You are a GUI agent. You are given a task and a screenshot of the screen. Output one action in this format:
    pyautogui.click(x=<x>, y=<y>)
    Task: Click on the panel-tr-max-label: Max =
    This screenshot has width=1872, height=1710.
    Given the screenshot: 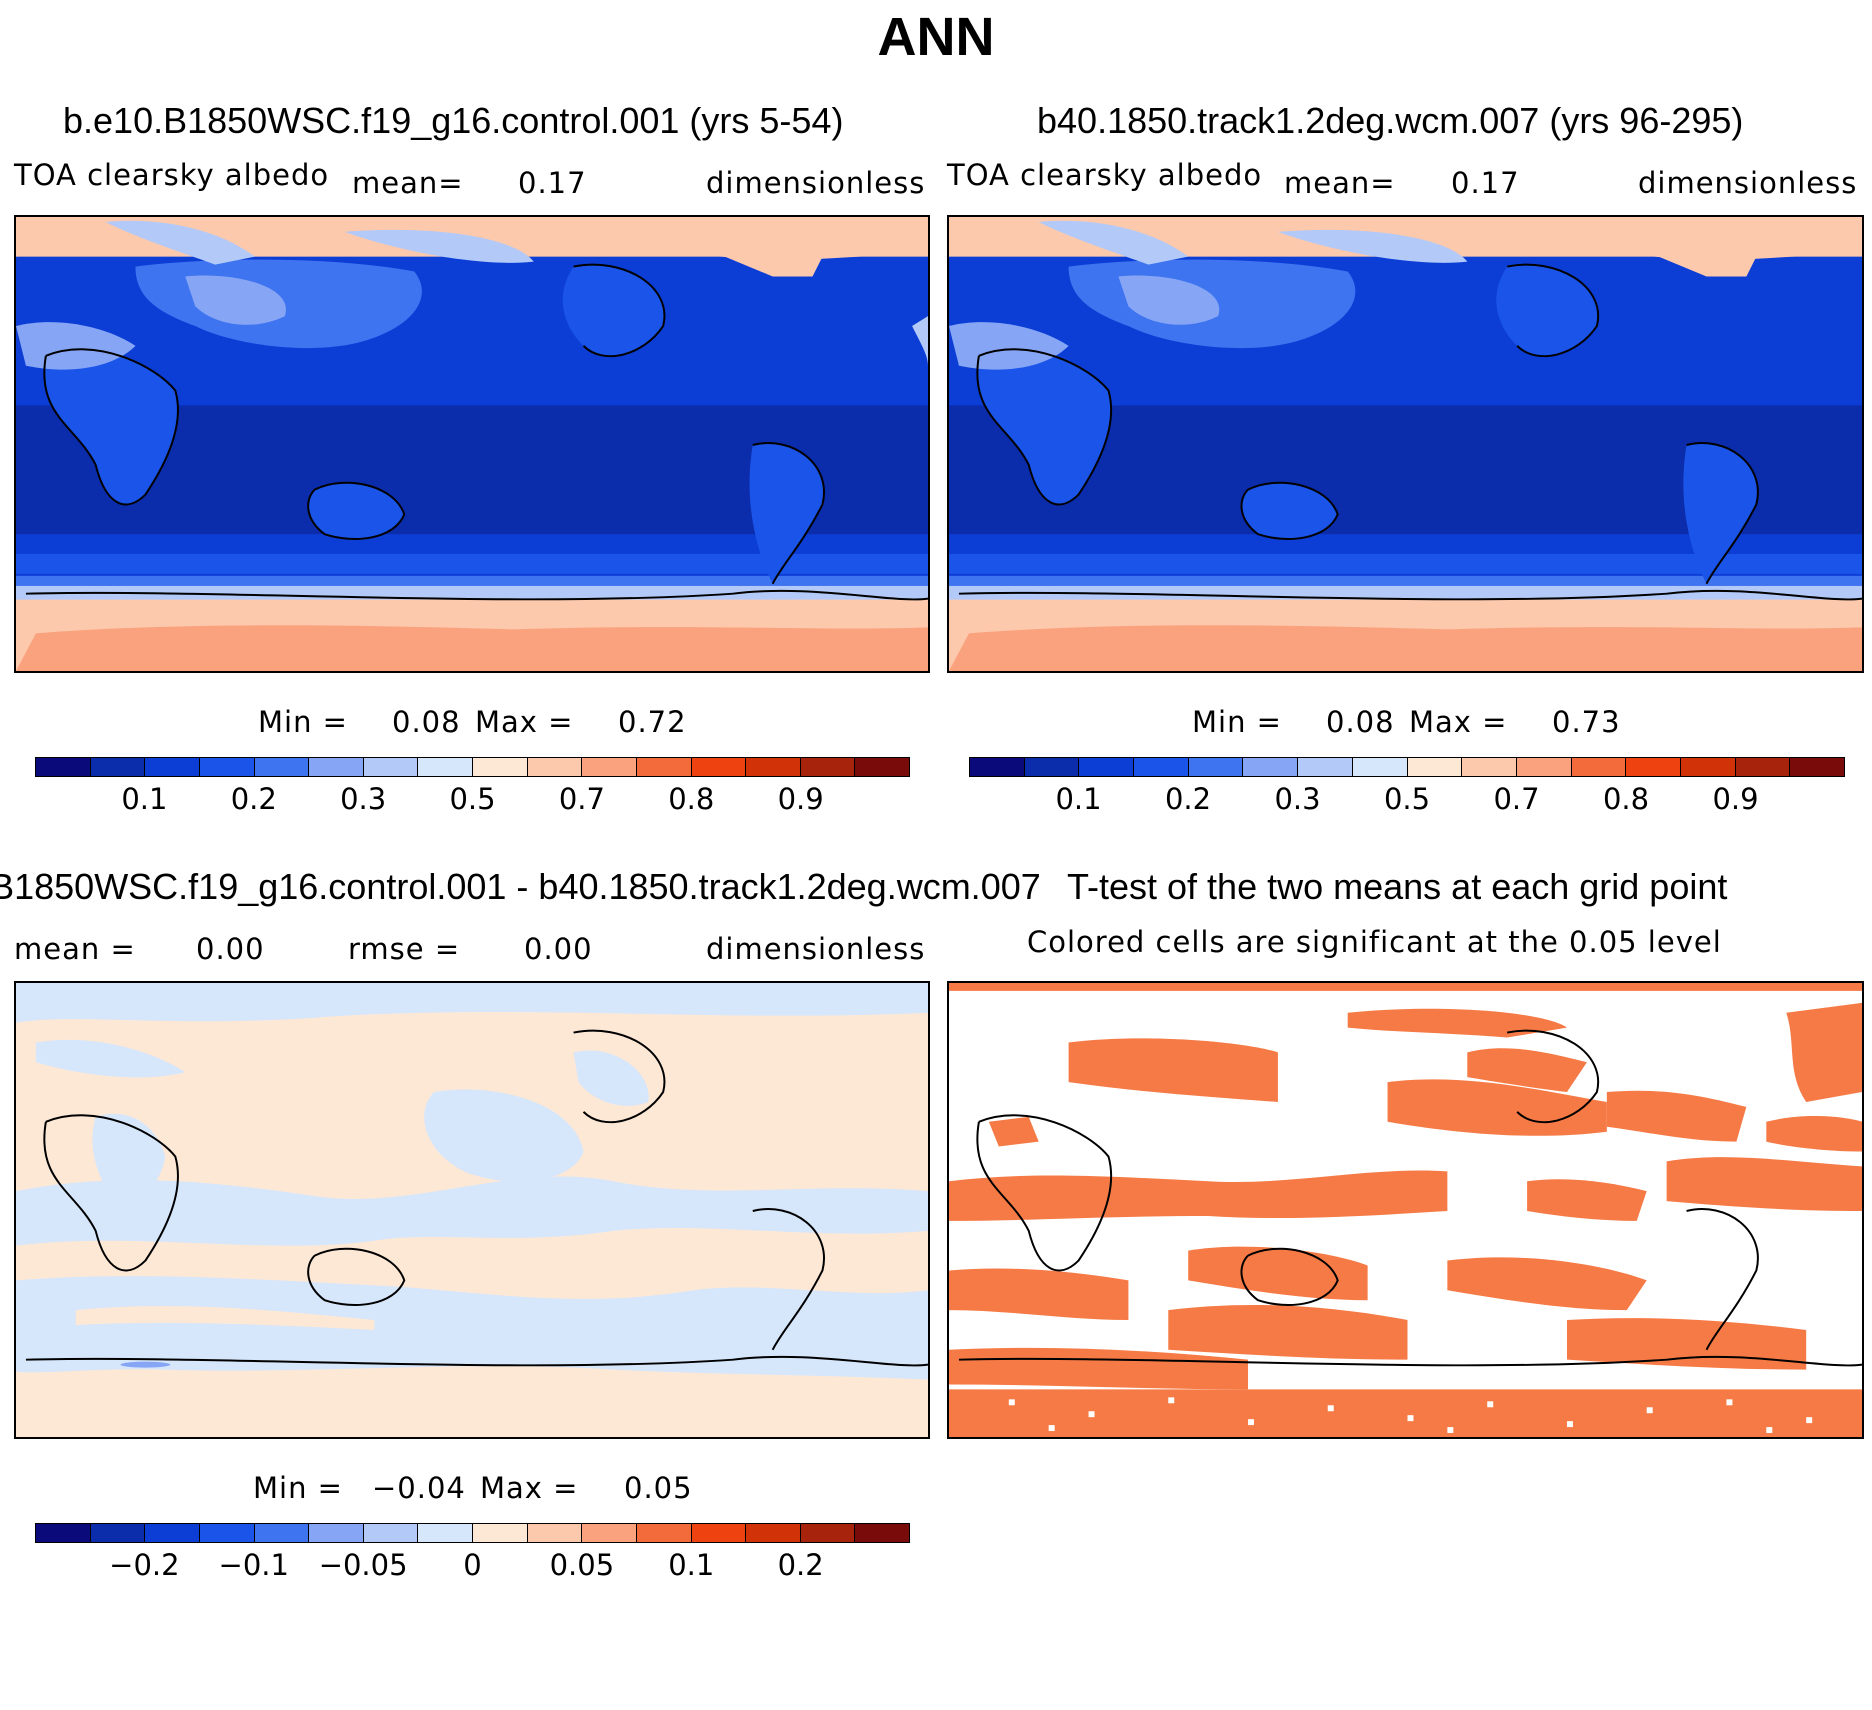 What is the action you would take?
    pyautogui.click(x=1458, y=722)
    